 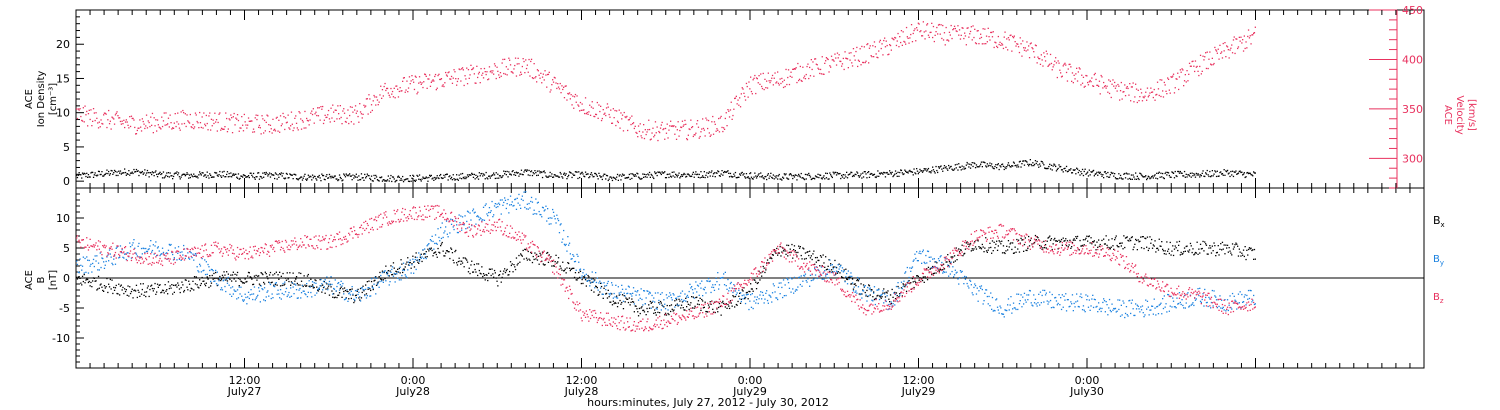 I want to click on density-series, so click(x=666, y=171).